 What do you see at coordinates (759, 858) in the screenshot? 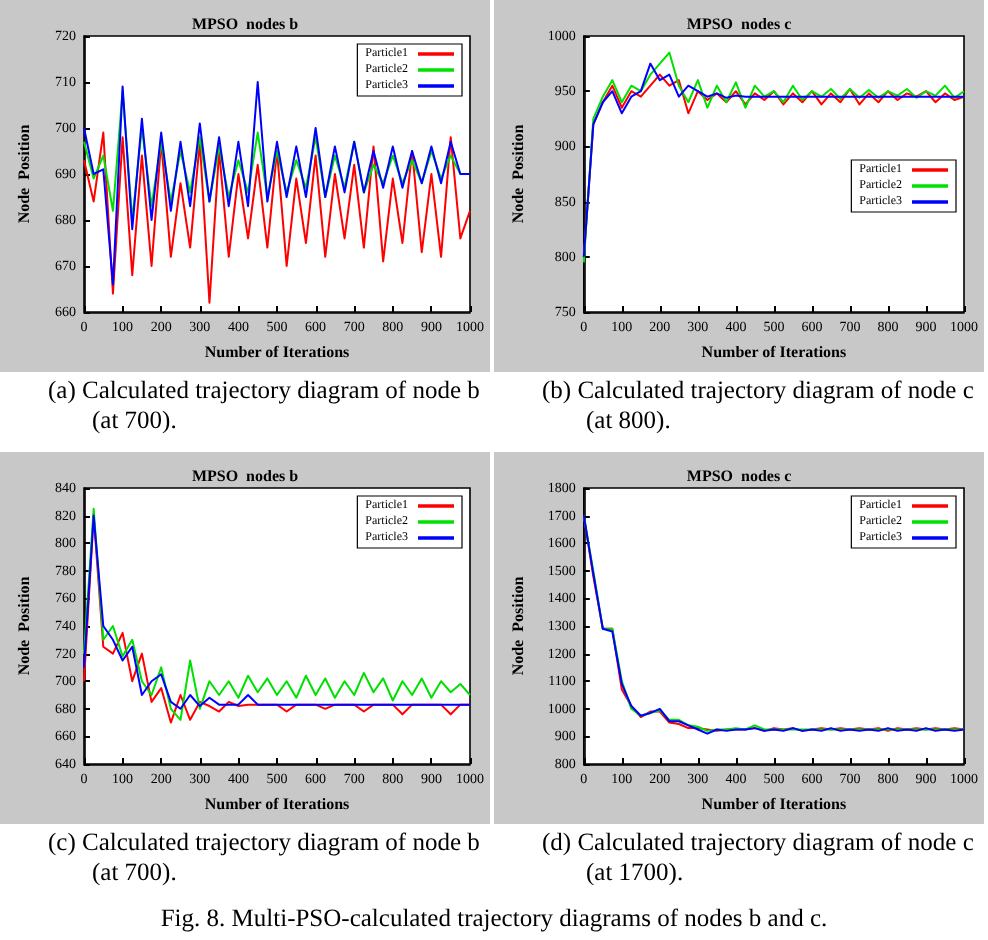
I see `text: (d) Calculated trajectory diagram of node c (at 1700).` at bounding box center [759, 858].